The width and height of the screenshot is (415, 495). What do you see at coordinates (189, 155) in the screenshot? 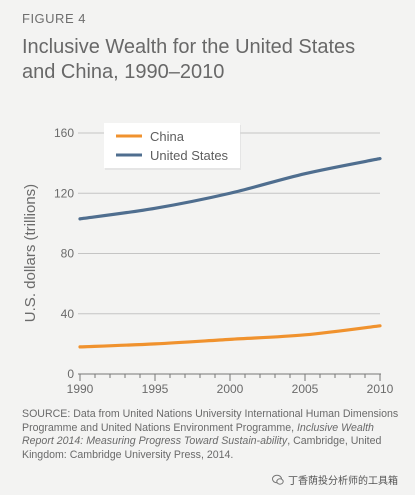
I see `legend-label-united-states: United States` at bounding box center [189, 155].